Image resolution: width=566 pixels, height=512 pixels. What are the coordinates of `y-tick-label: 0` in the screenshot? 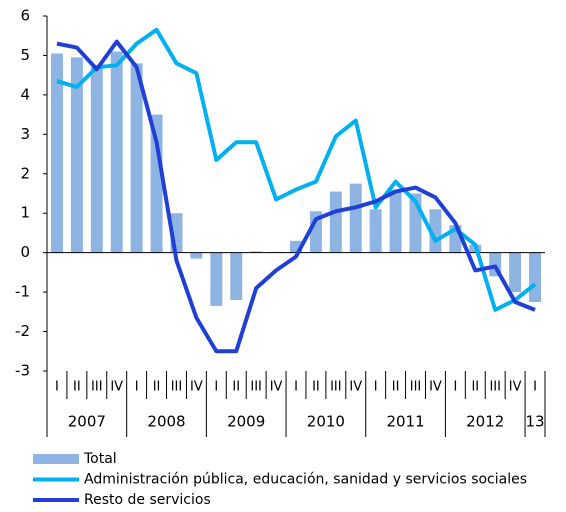 It's located at (25, 252).